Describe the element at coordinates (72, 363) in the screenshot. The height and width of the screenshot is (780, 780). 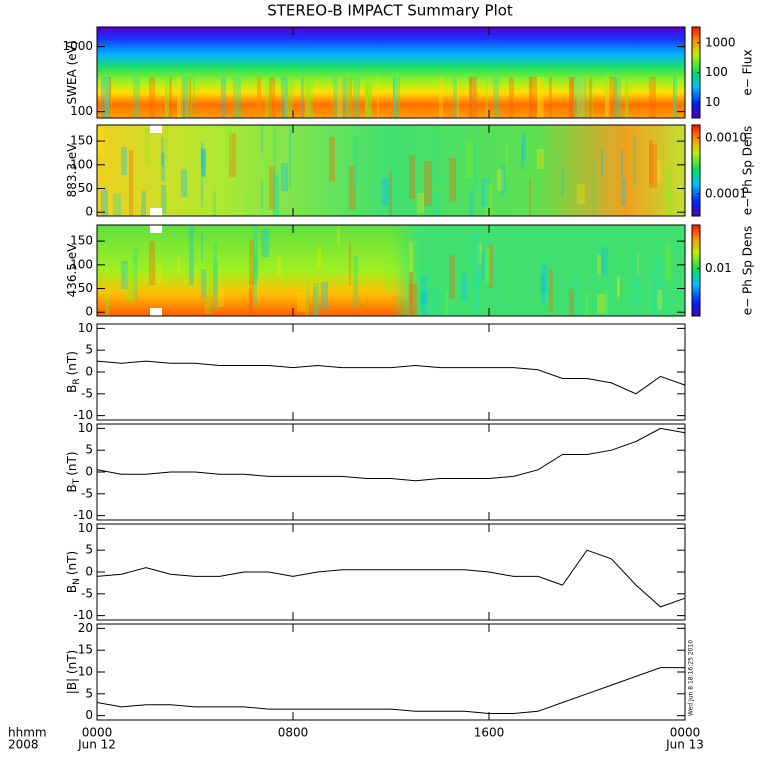
I see `y-axis-label-unit: (nT)` at that location.